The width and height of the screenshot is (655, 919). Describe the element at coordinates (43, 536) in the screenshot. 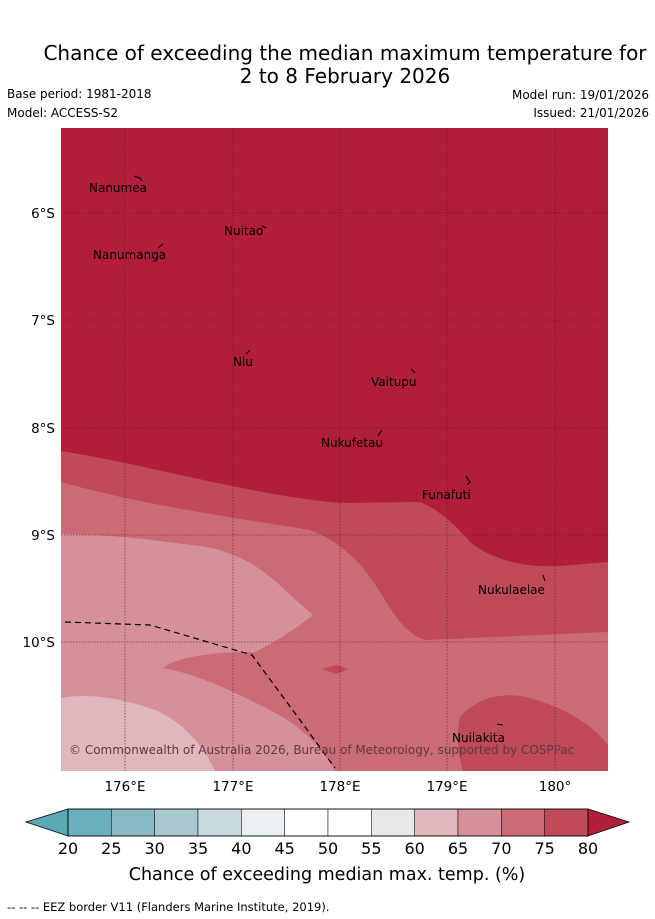

I see `lat-label-9s: 9°S` at that location.